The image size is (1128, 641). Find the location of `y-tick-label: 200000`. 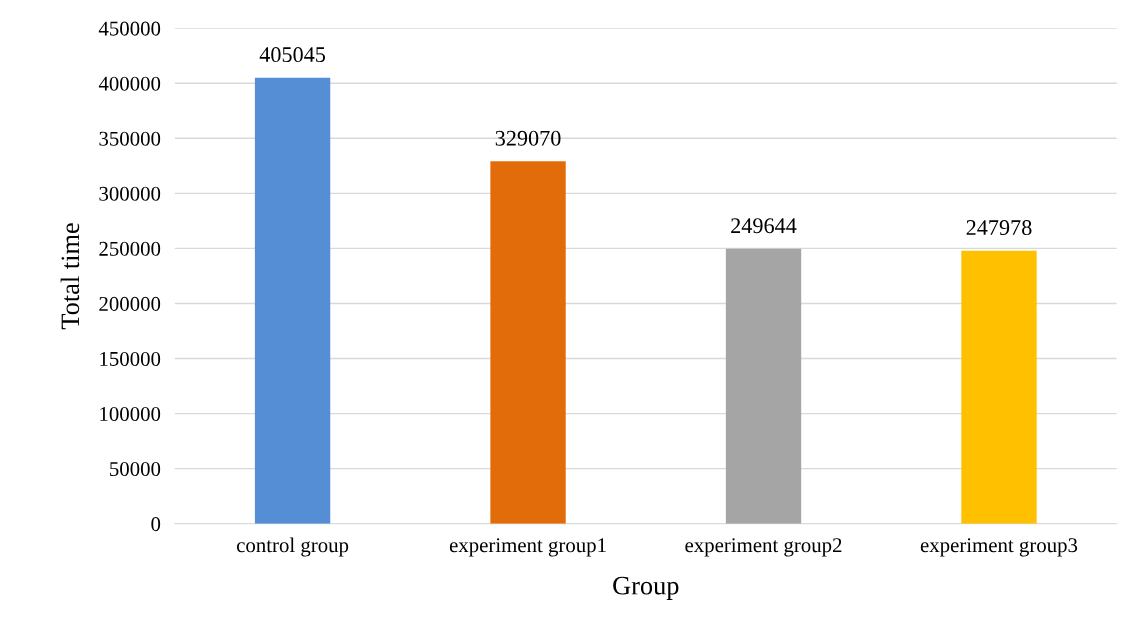

y-tick-label: 200000 is located at coordinates (130, 303).